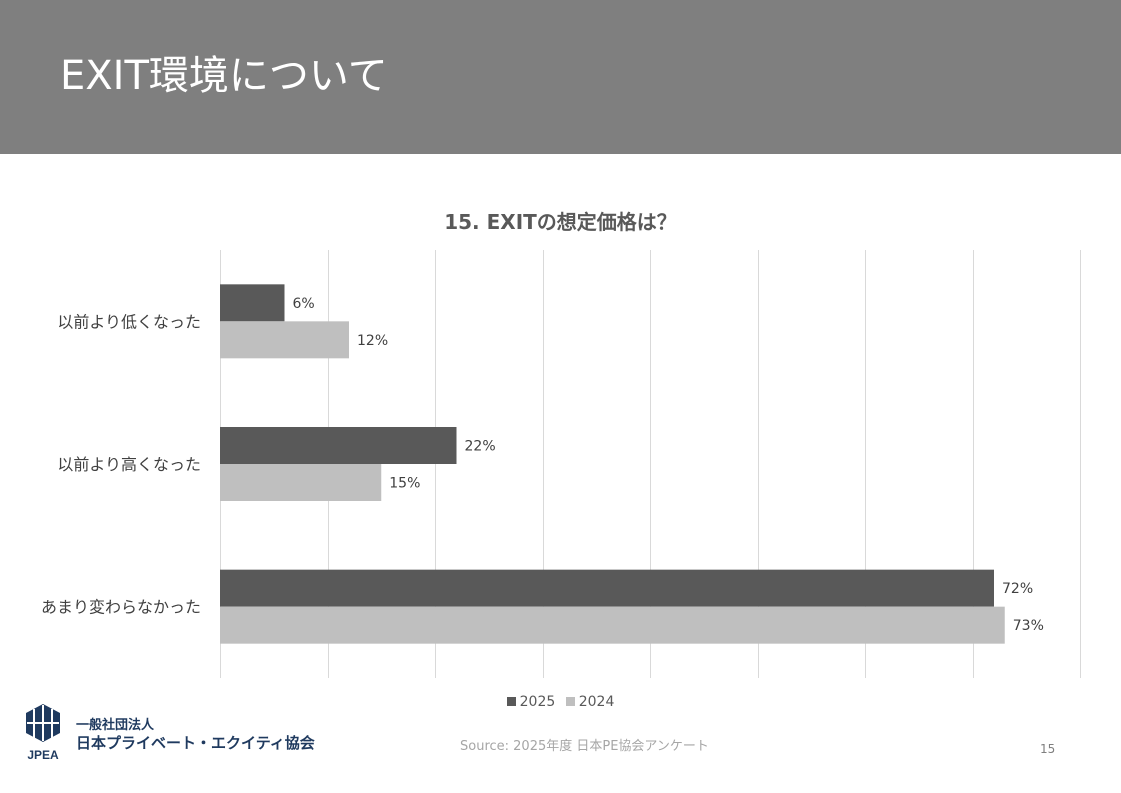 Image resolution: width=1121 pixels, height=793 pixels. Describe the element at coordinates (43, 733) in the screenshot. I see `jpea-logo-icon: JPEA` at that location.